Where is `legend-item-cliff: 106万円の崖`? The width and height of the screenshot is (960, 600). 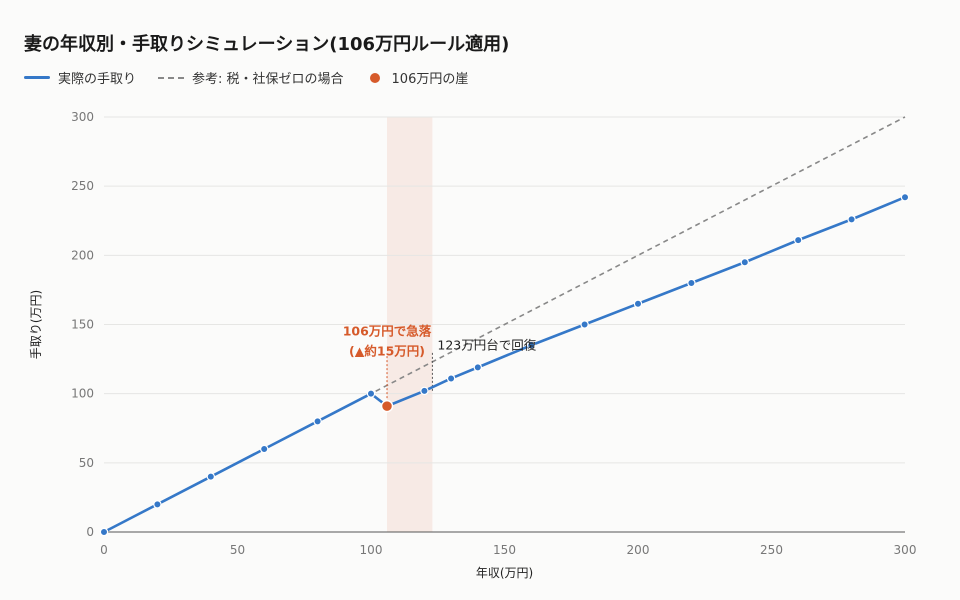 legend-item-cliff: 106万円の崖 is located at coordinates (417, 77).